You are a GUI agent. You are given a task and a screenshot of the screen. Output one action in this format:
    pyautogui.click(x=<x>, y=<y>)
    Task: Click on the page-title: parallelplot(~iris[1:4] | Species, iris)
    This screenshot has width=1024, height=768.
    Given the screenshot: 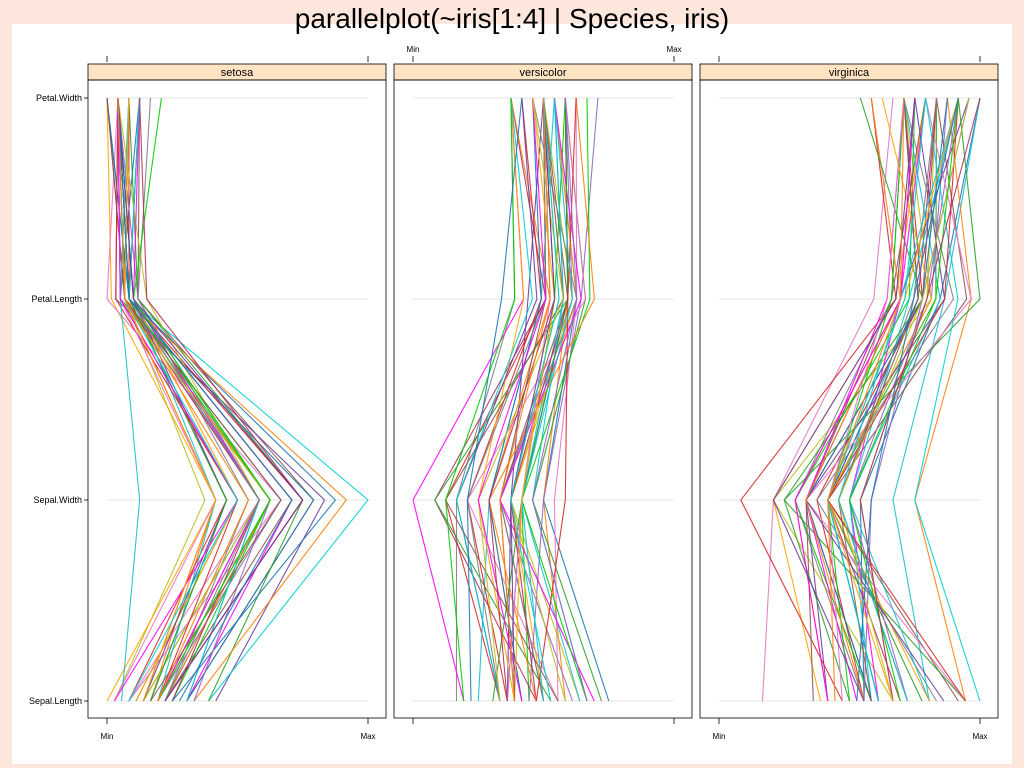 What is the action you would take?
    pyautogui.click(x=512, y=18)
    